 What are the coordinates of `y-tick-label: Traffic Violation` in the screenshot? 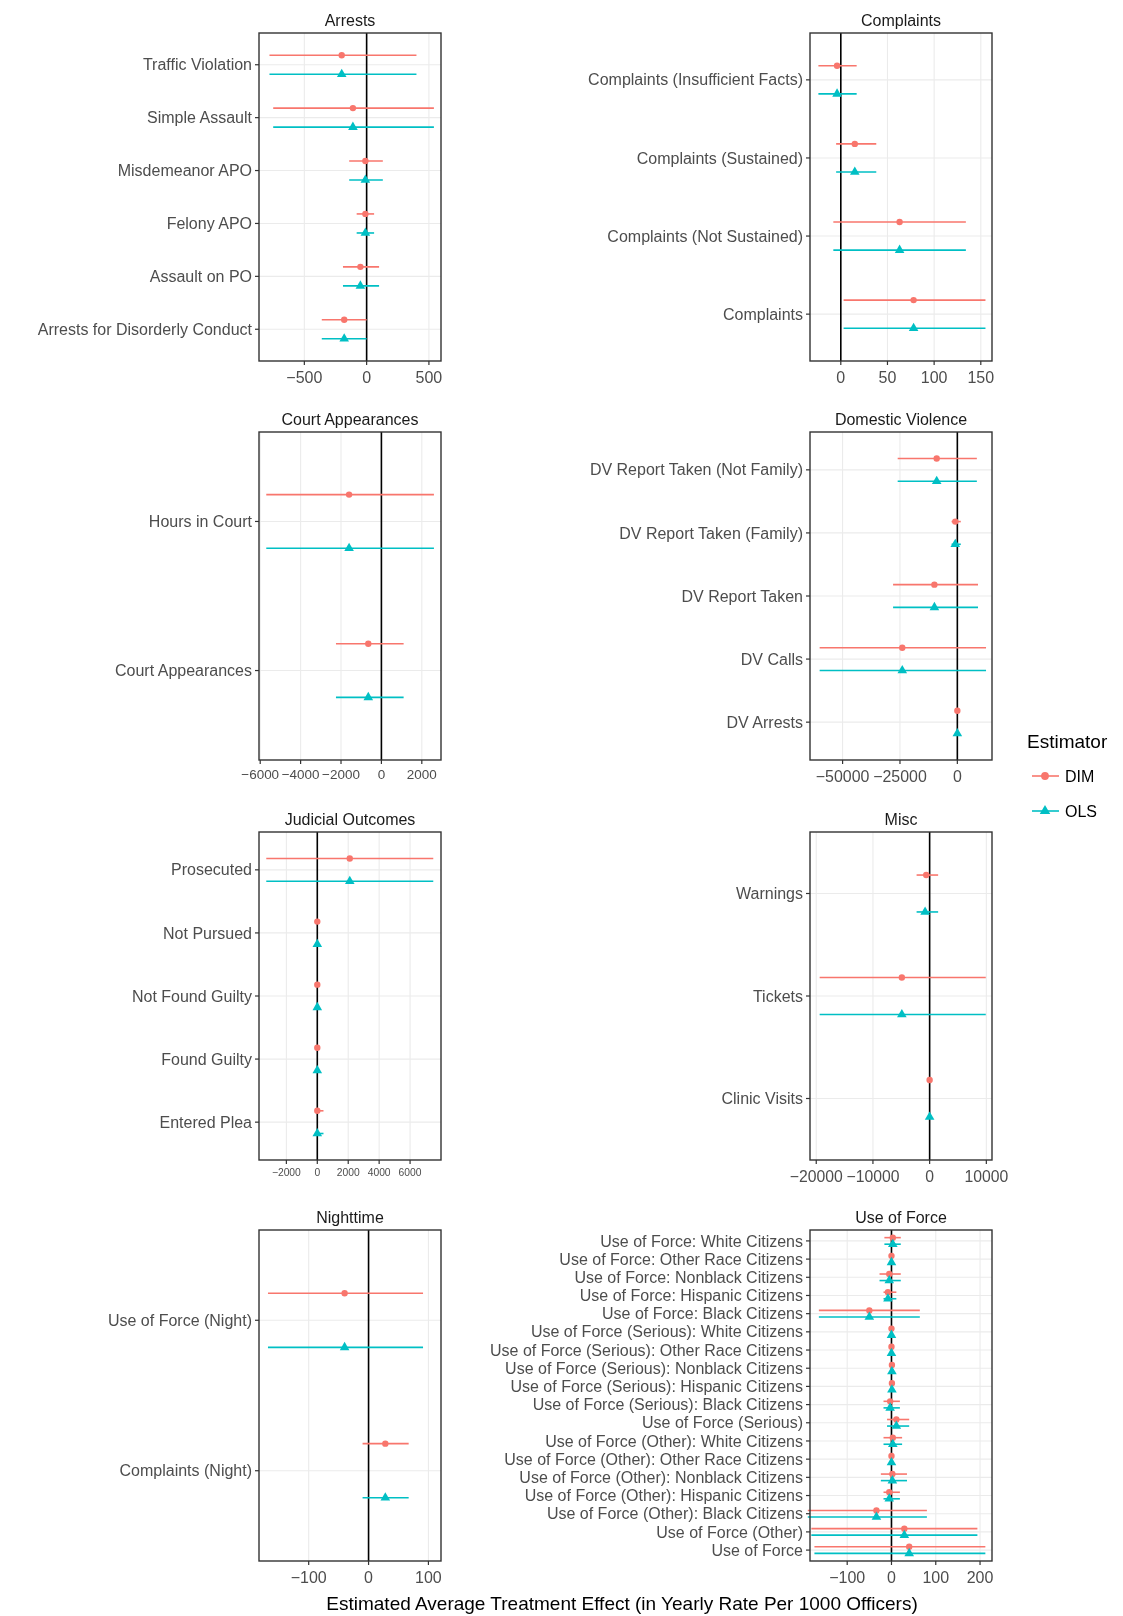 It's located at (197, 65).